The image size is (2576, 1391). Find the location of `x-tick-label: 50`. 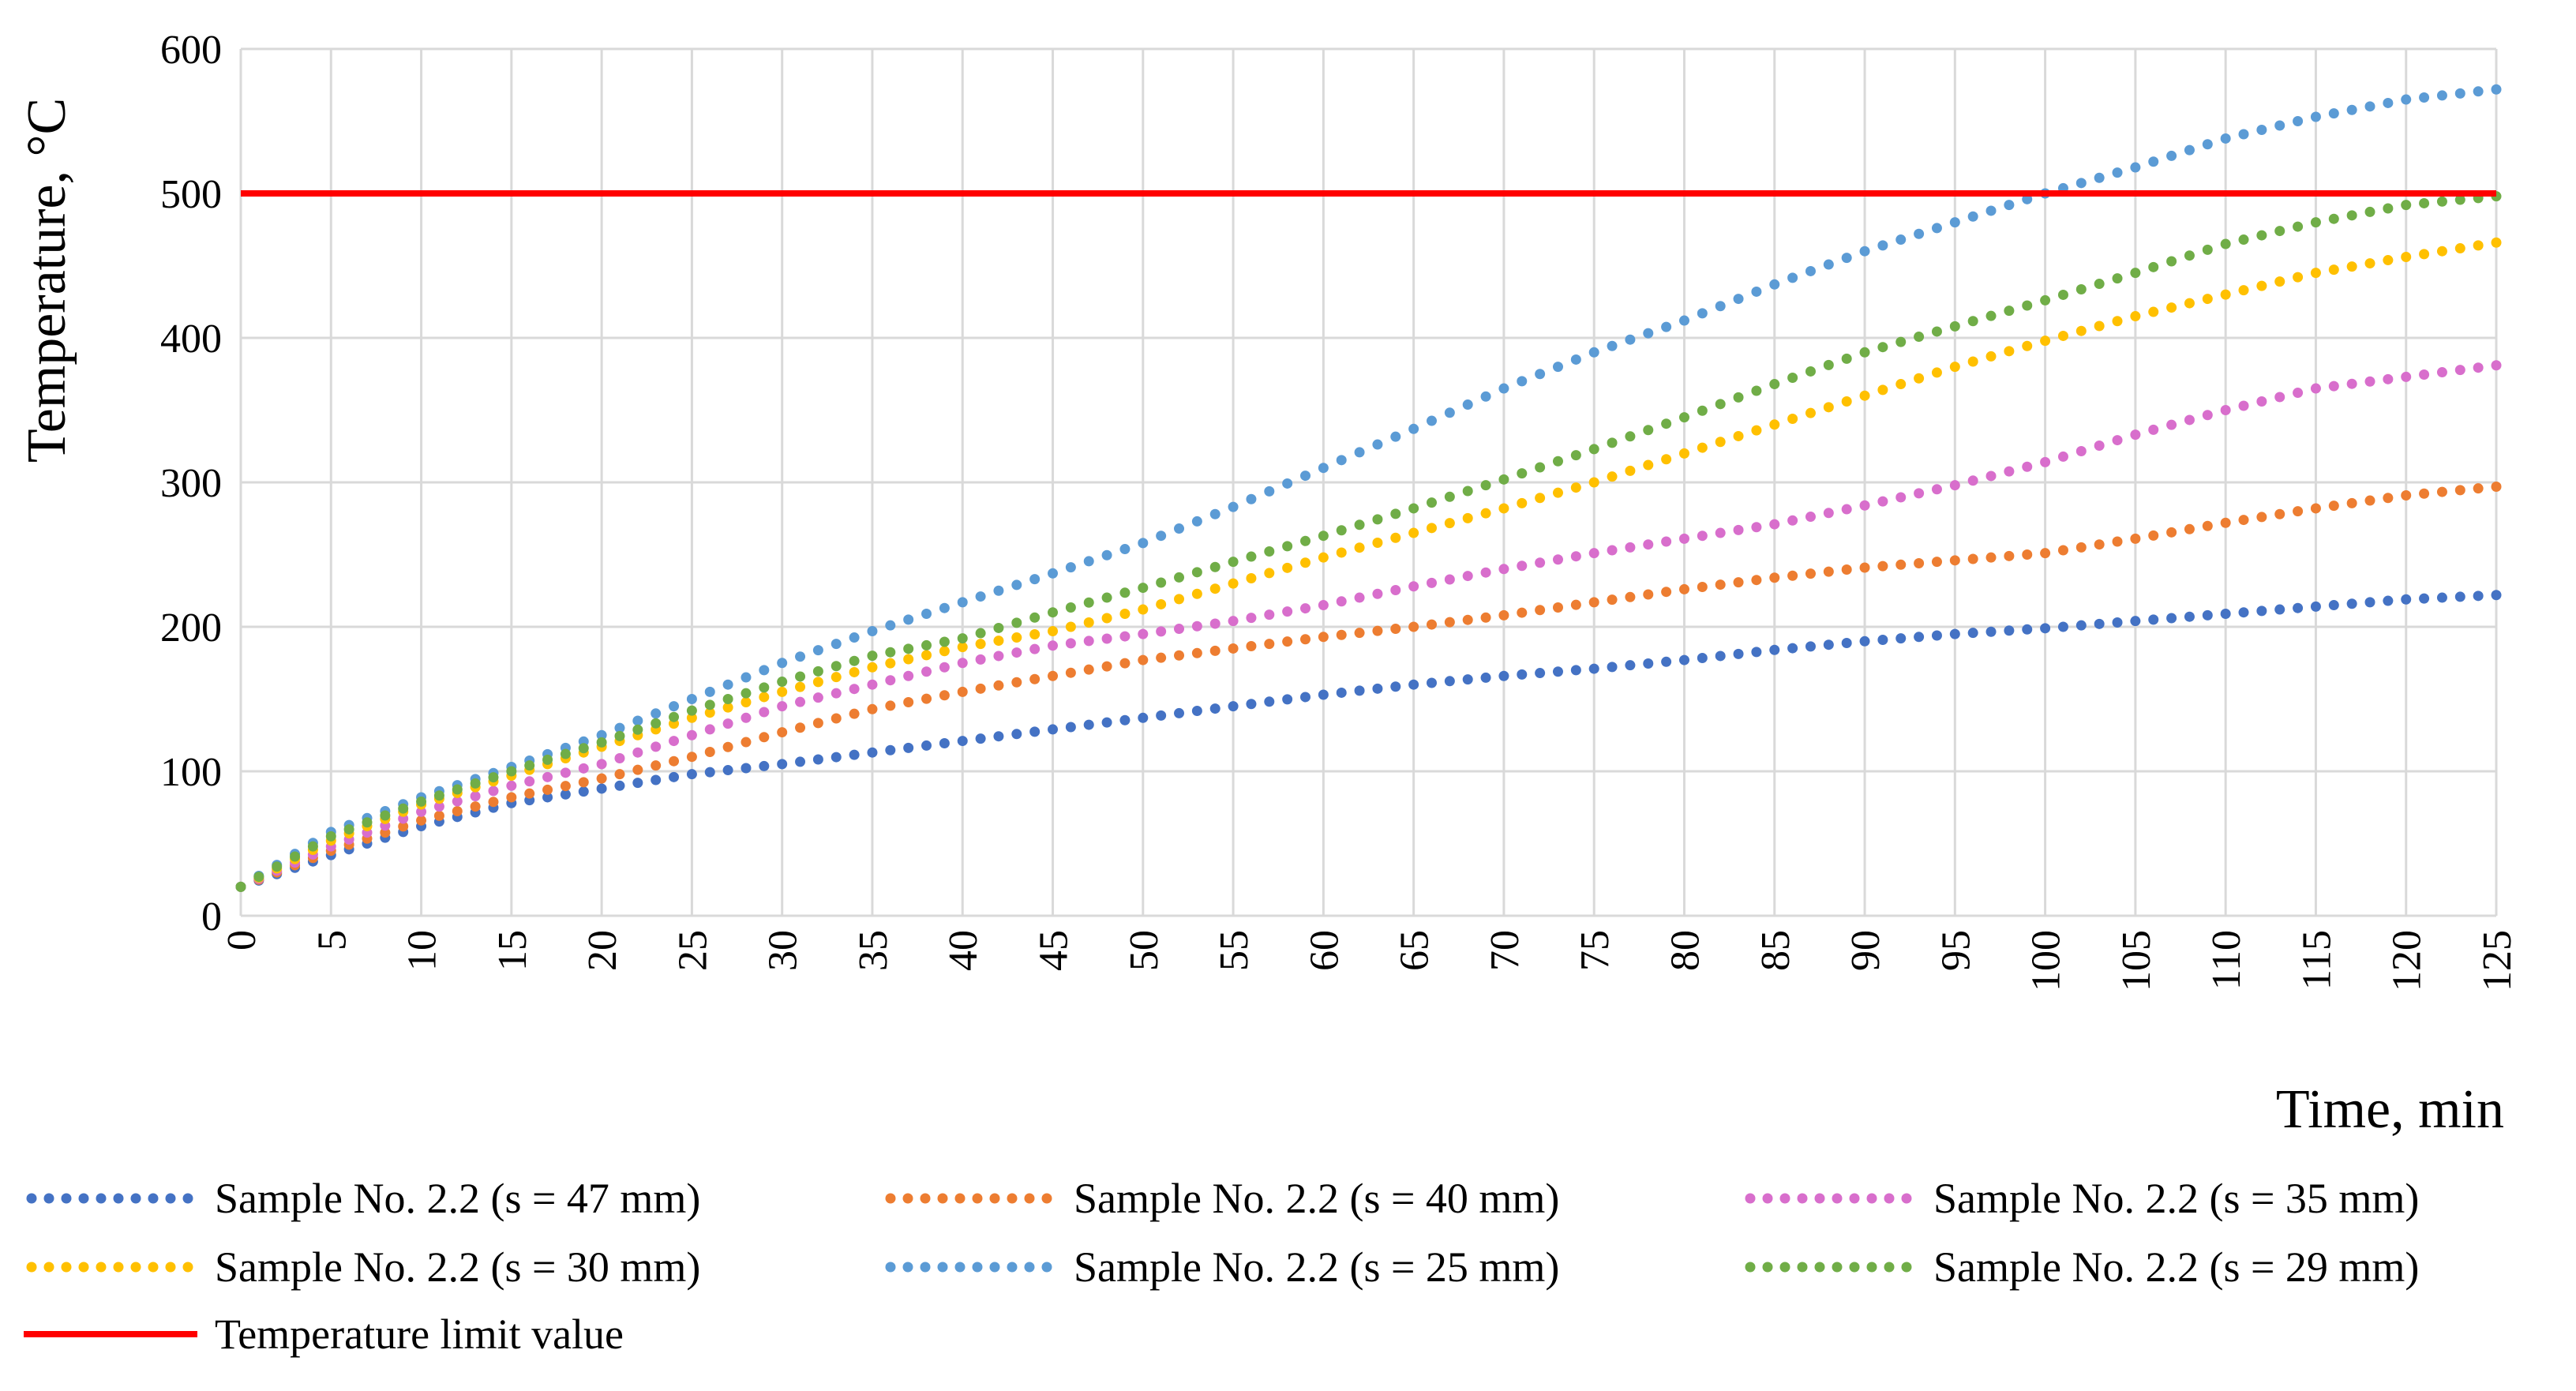

x-tick-label: 50 is located at coordinates (1144, 950).